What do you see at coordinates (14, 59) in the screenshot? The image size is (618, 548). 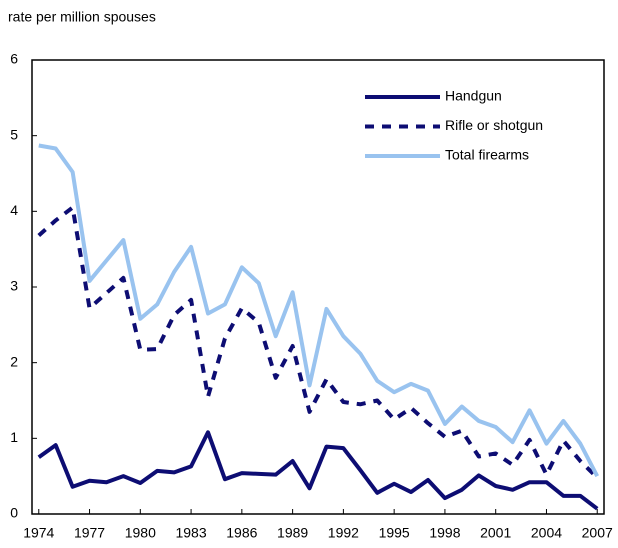 I see `y-tick-label: 6` at bounding box center [14, 59].